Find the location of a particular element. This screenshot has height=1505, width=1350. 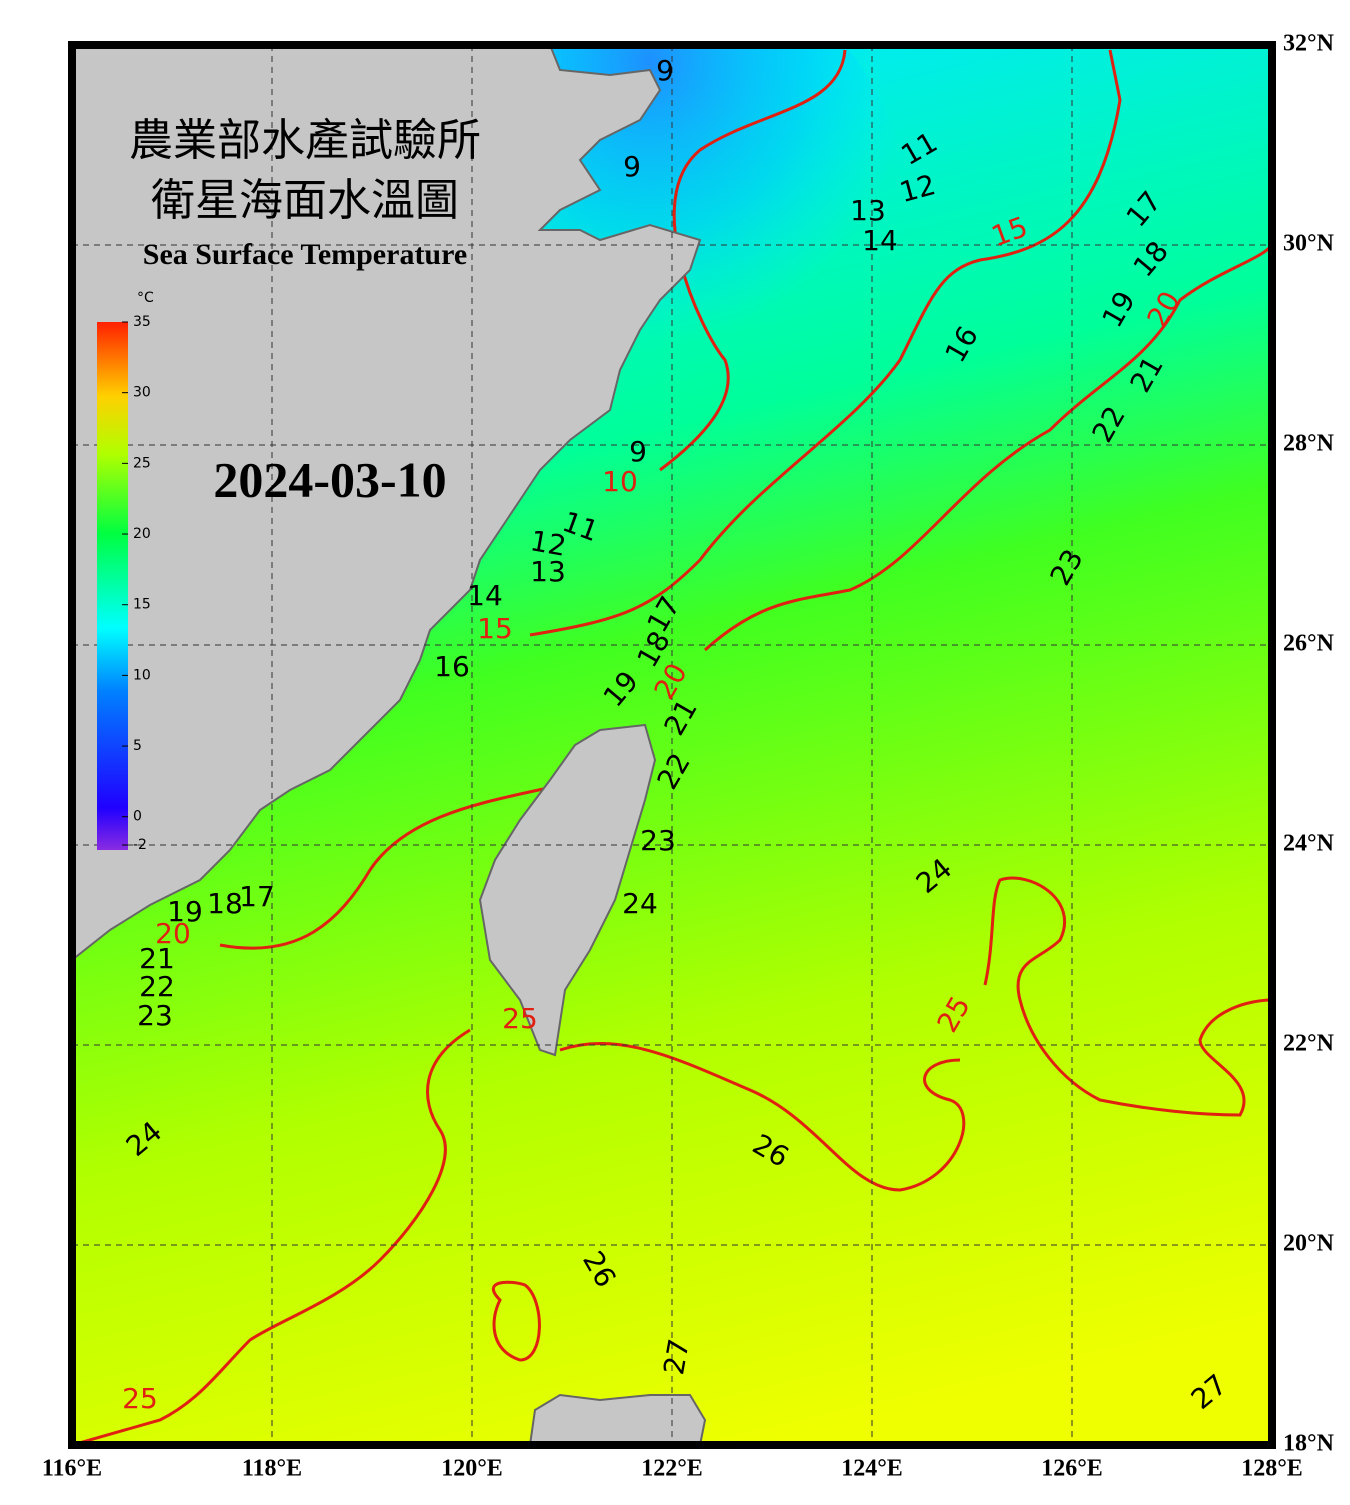

colorbar is located at coordinates (112, 586).